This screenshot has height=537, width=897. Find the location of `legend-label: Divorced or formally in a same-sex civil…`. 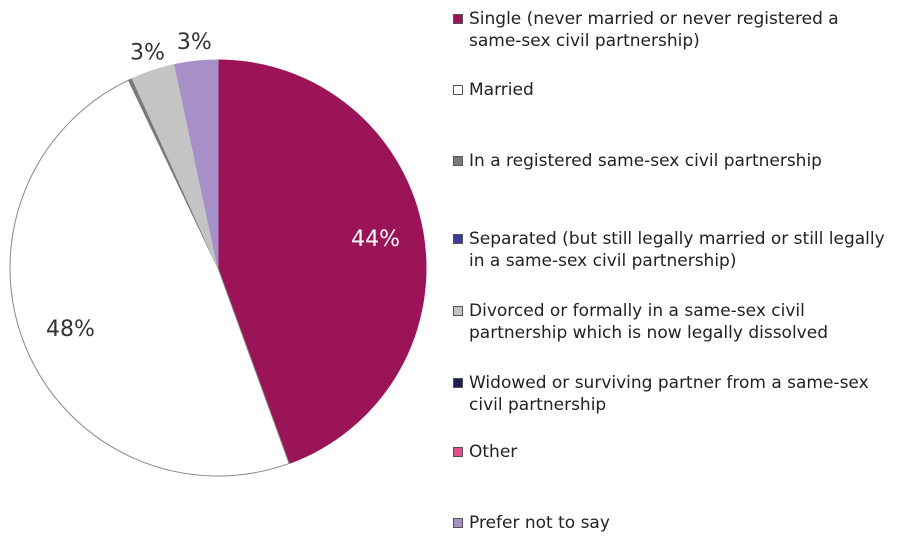

legend-label: Divorced or formally in a same-sex civil… is located at coordinates (648, 322).